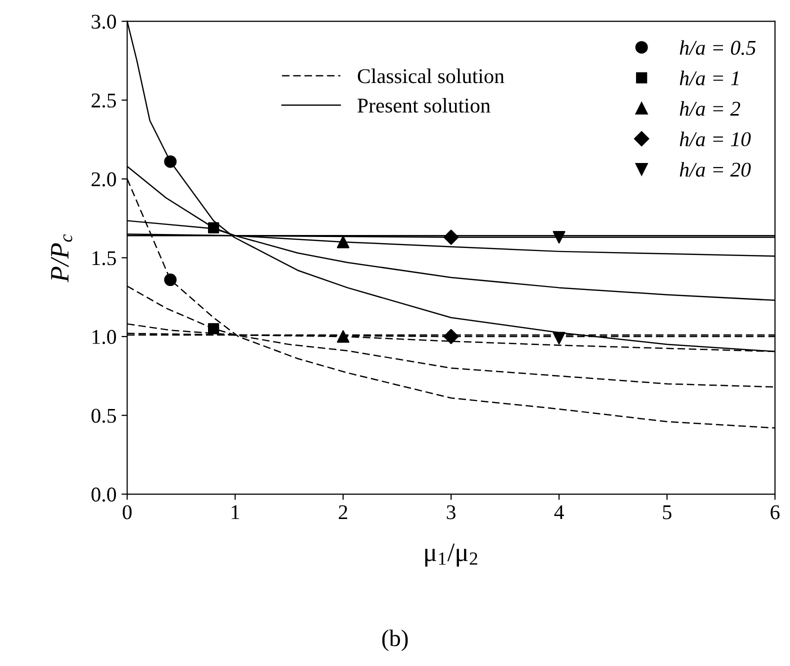 Image resolution: width=790 pixels, height=666 pixels. Describe the element at coordinates (715, 169) in the screenshot. I see `legend-label: h/a = 20` at that location.